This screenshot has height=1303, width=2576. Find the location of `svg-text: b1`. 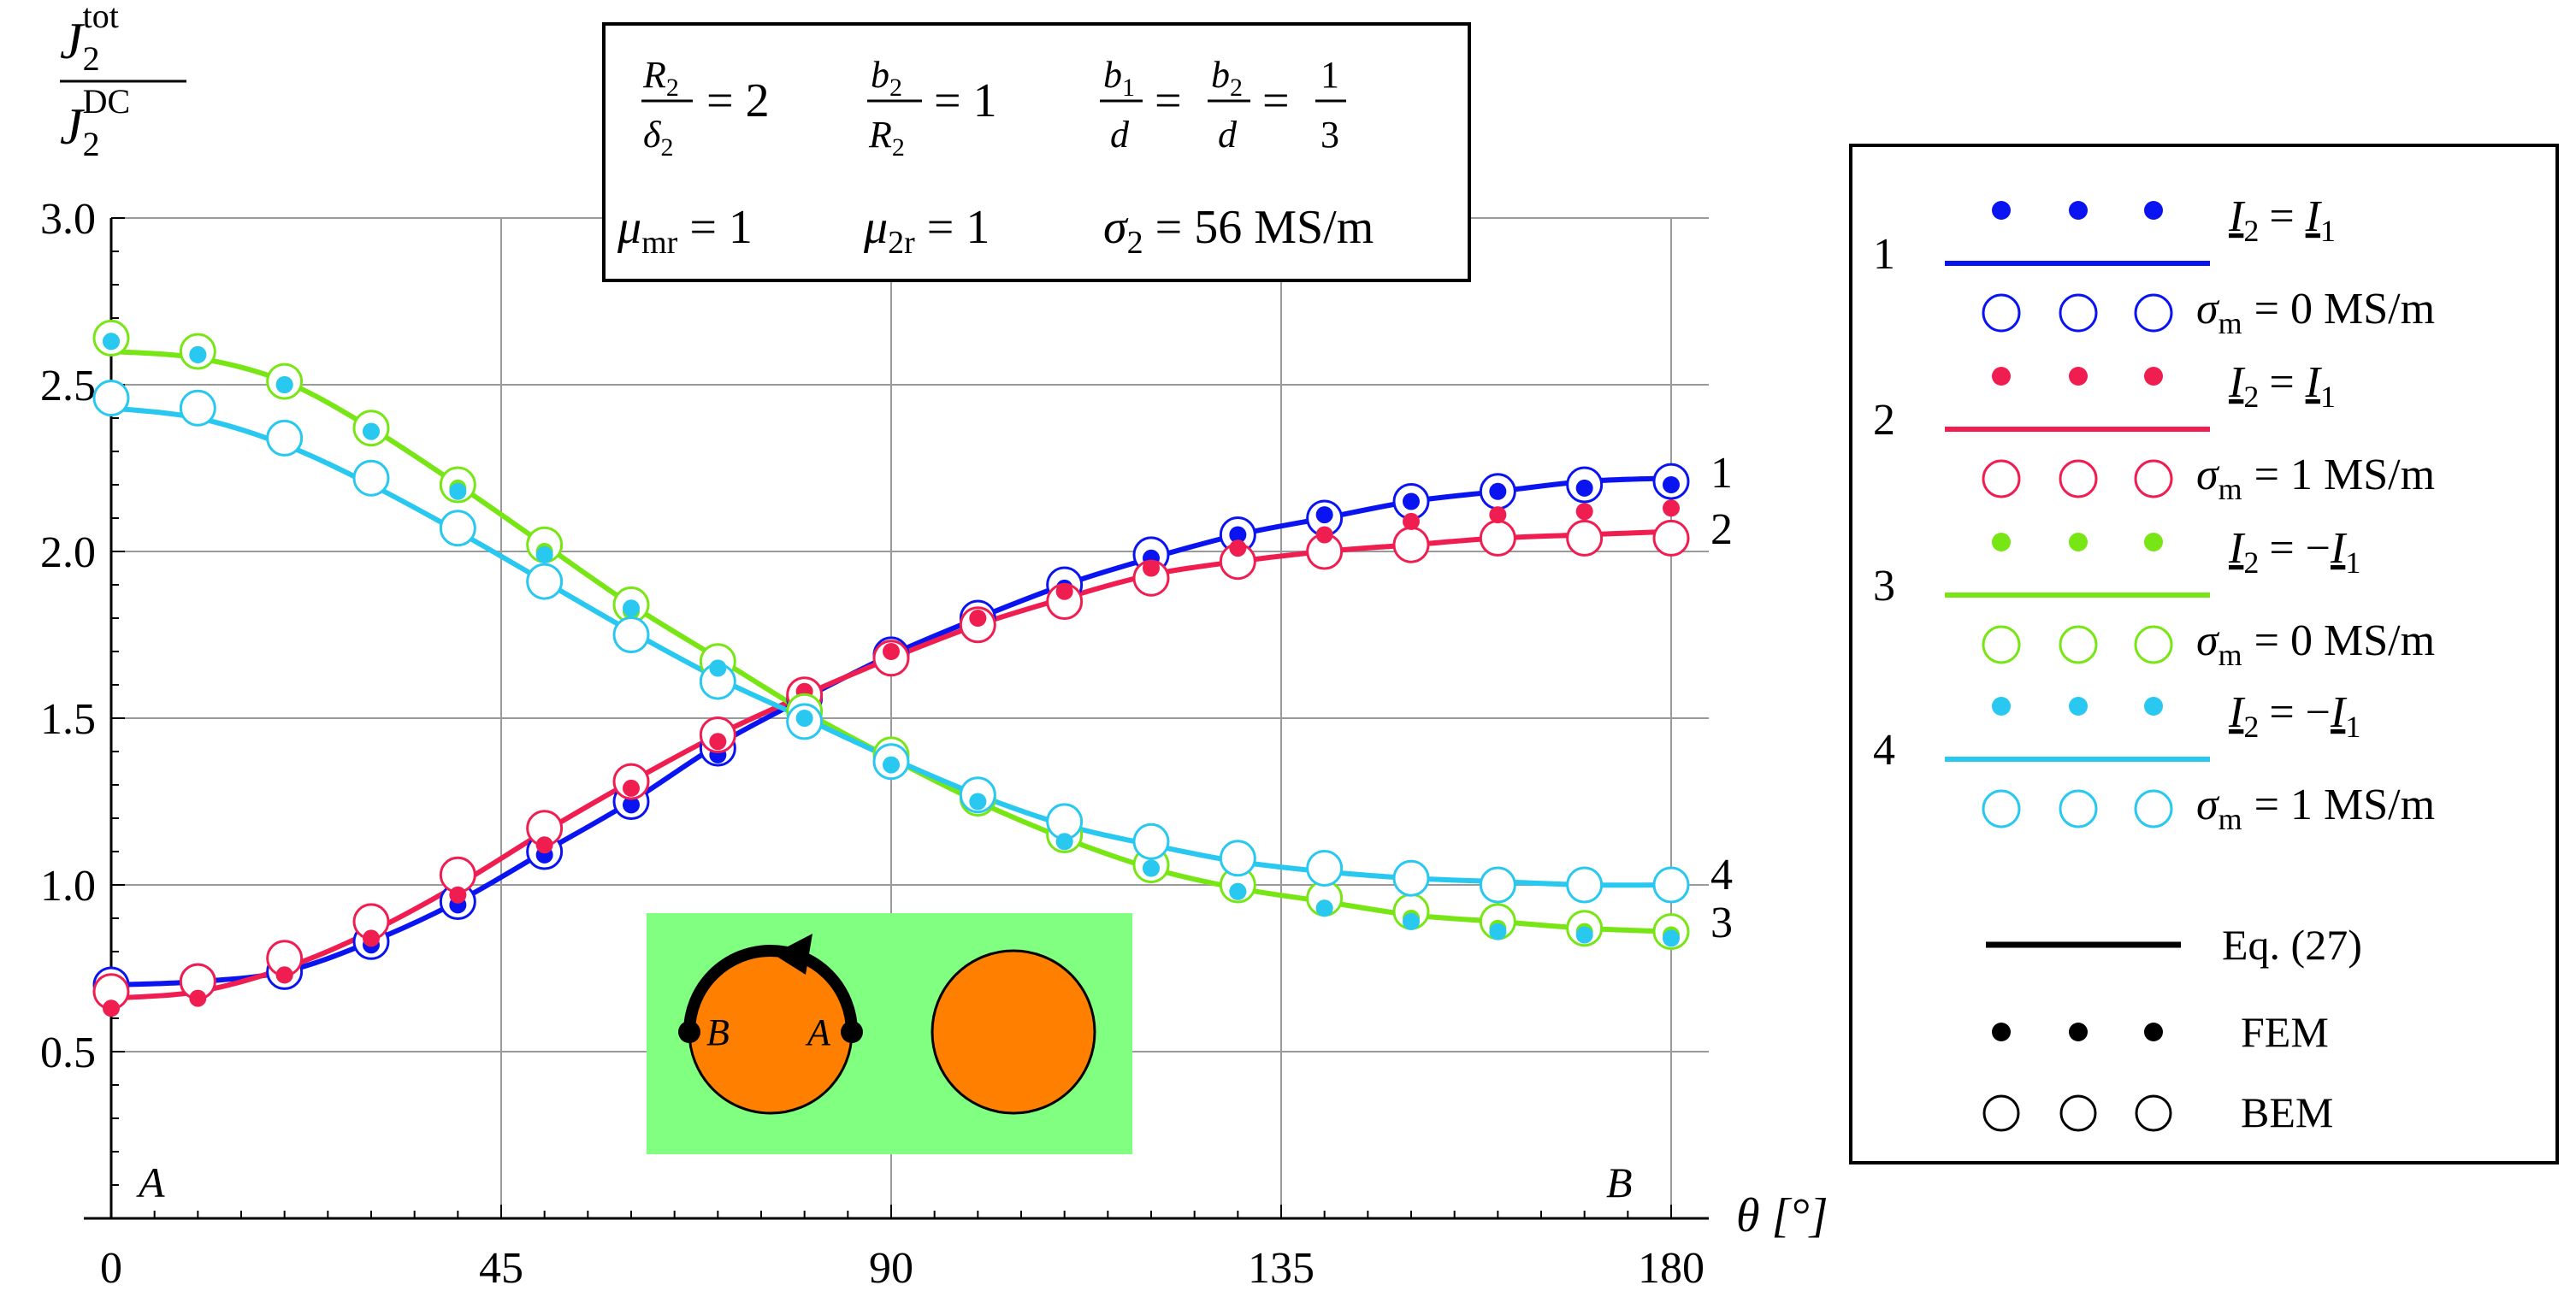

svg-text: b1 is located at coordinates (1119, 78).